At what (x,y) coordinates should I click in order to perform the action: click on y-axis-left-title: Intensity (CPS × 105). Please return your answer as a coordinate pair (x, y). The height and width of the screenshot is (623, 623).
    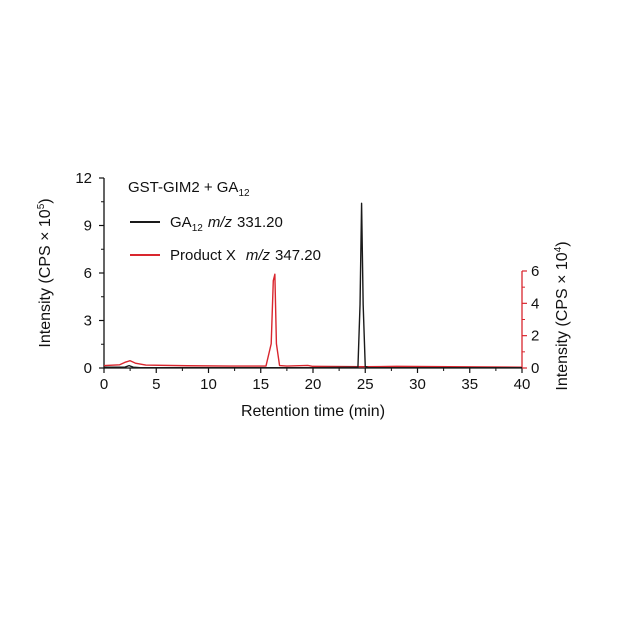
    Looking at the image, I should click on (45, 272).